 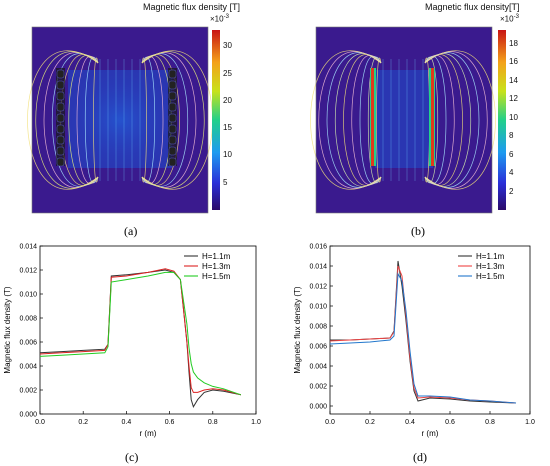 What do you see at coordinates (225, 182) in the screenshot?
I see `colorbar-tick-label: 5` at bounding box center [225, 182].